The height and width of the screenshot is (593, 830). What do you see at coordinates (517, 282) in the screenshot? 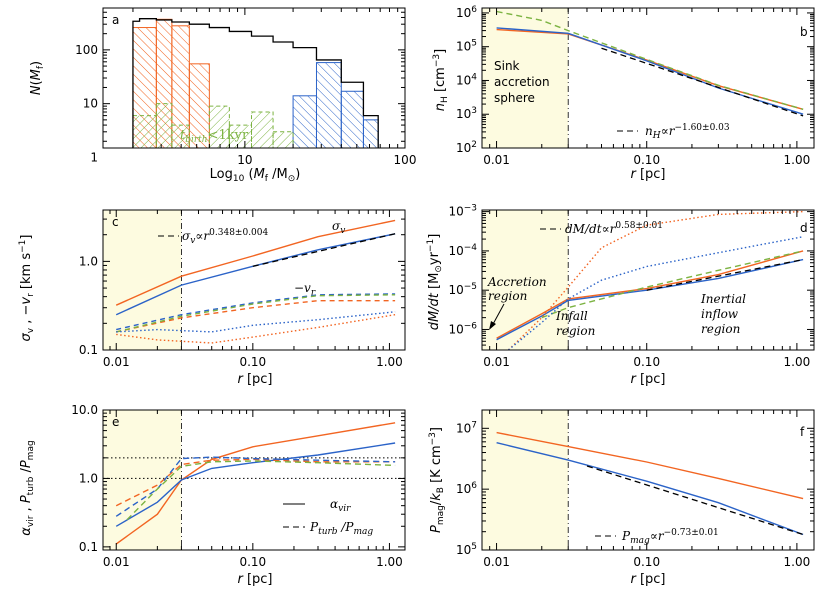
I see `panel-d-accretion-line1: Accretion` at bounding box center [517, 282].